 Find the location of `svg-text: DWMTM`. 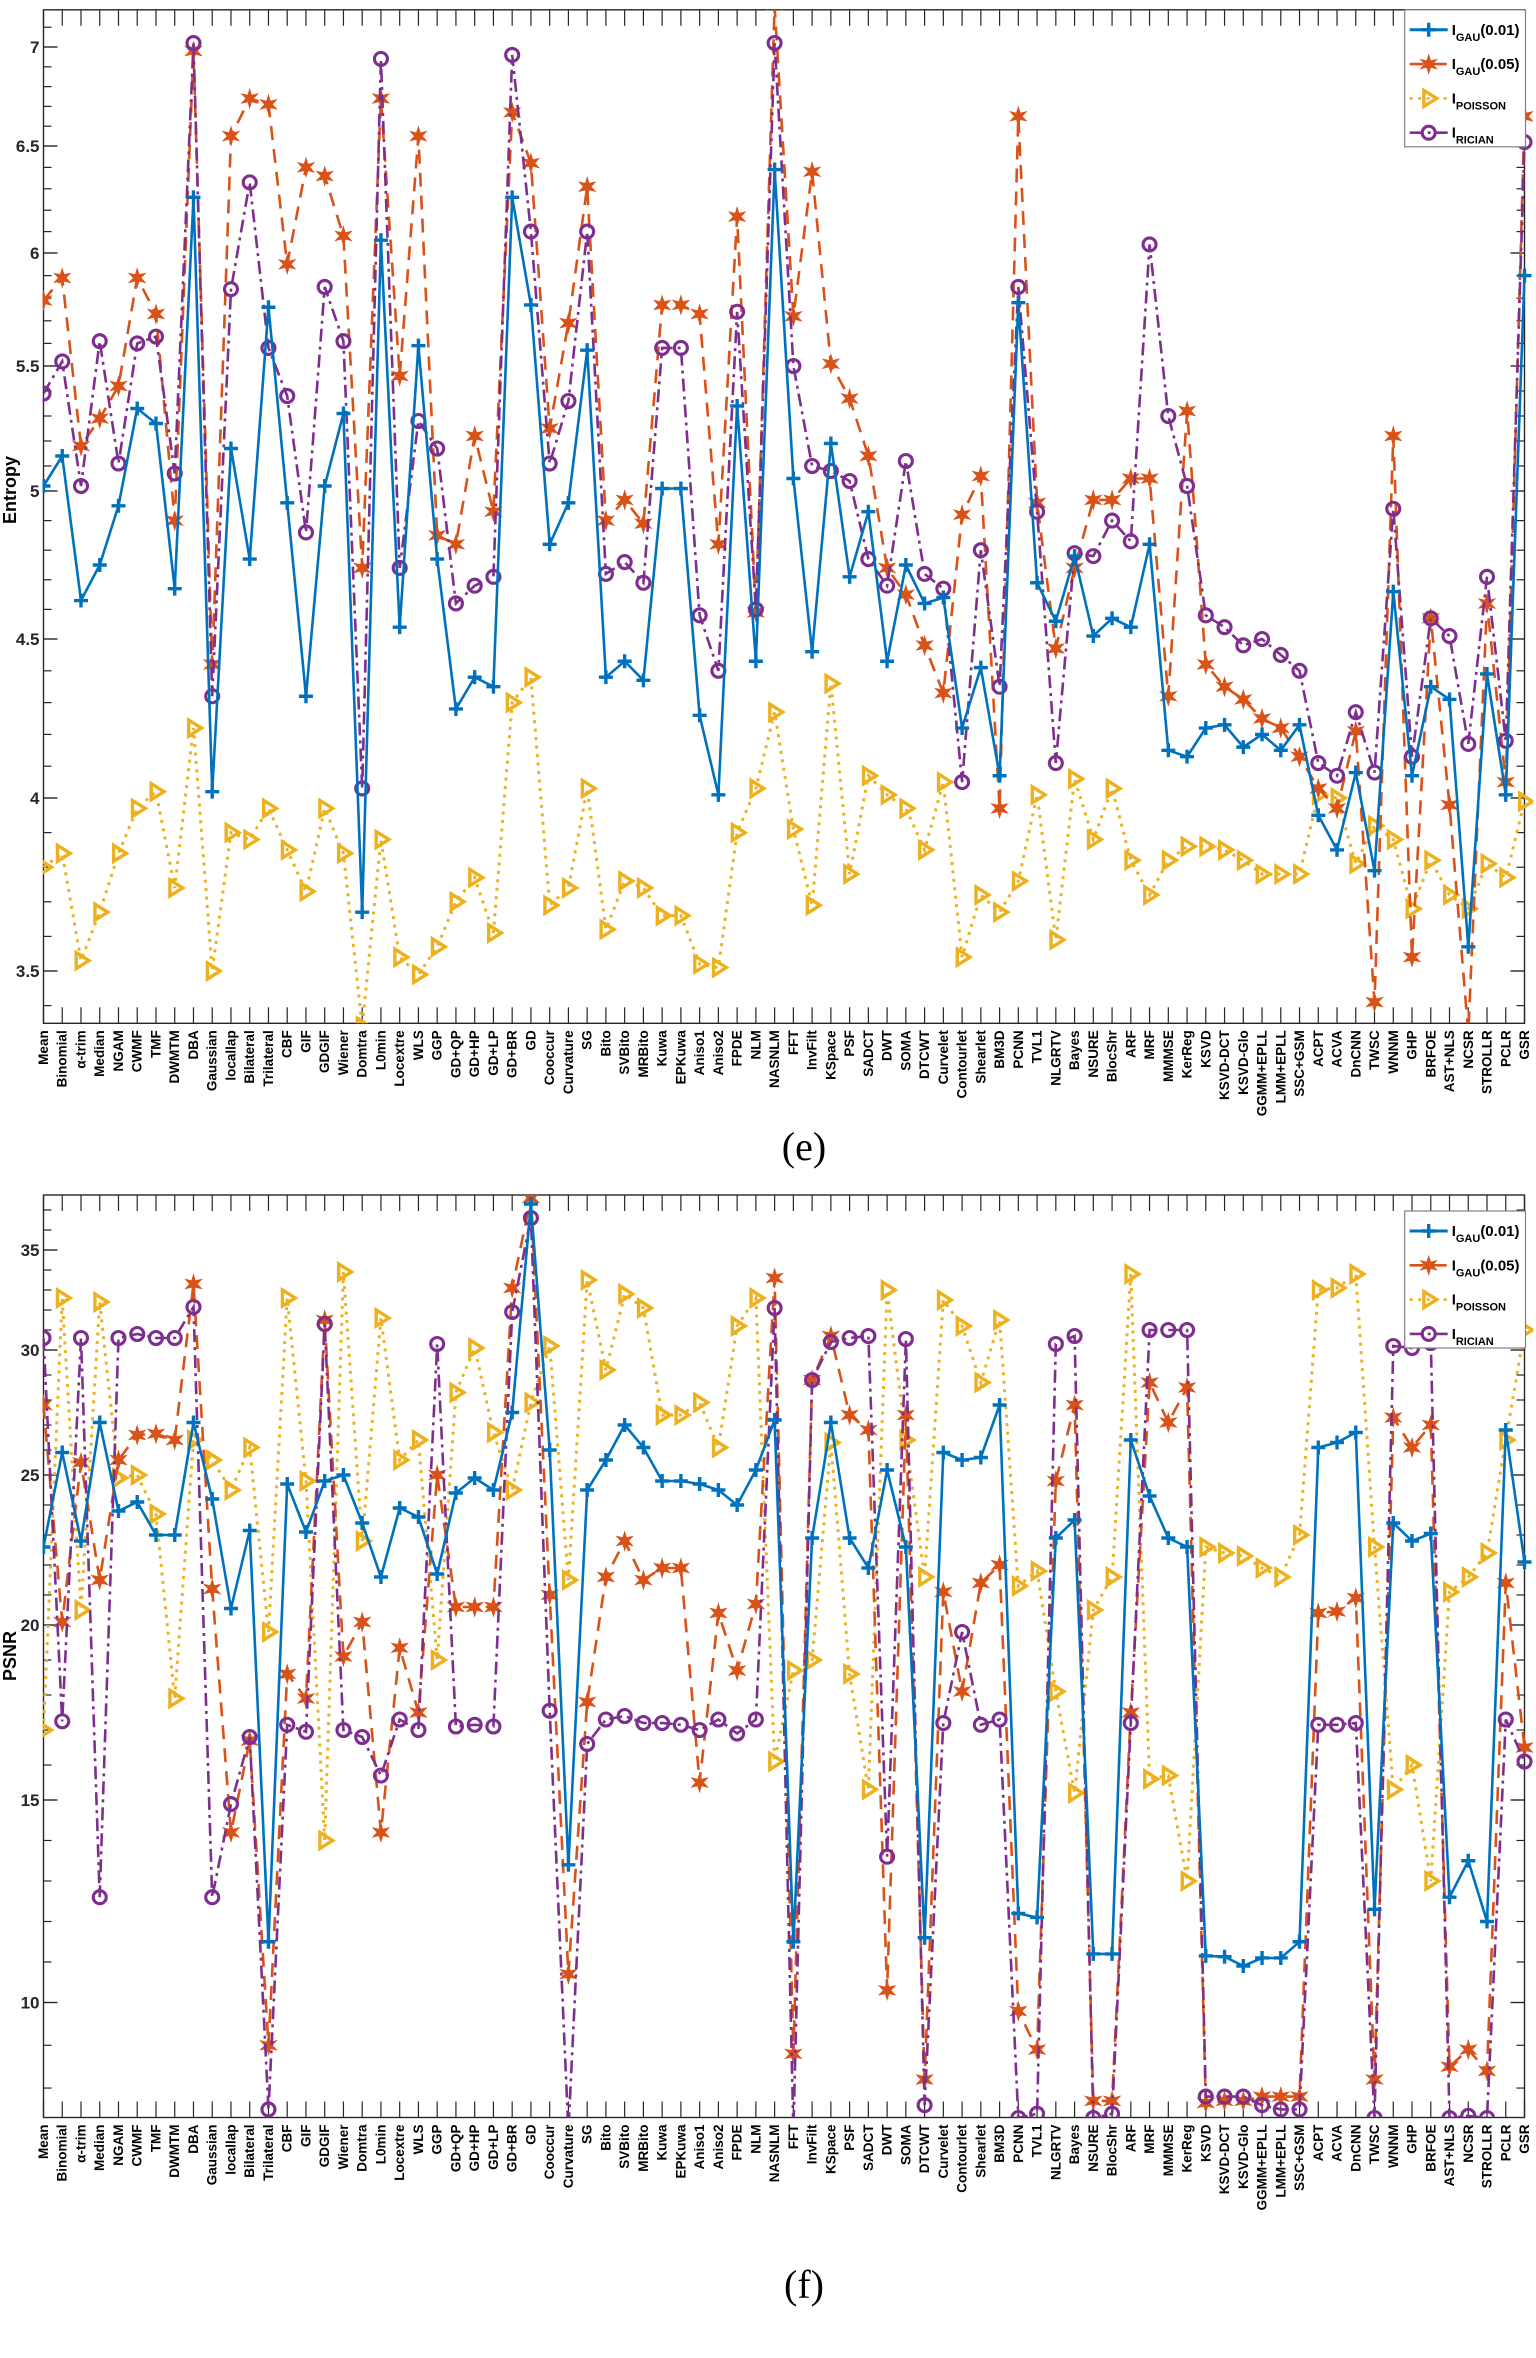

svg-text: DWMTM is located at coordinates (174, 2151).